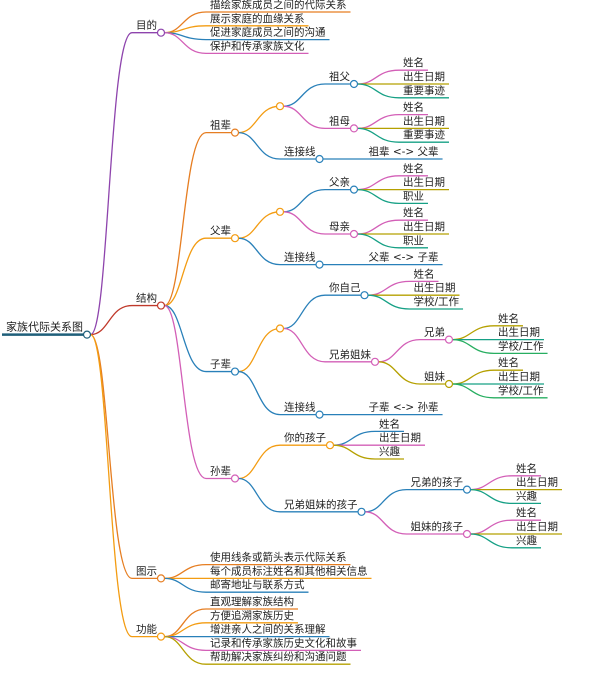  Describe the element at coordinates (289, 570) in the screenshot. I see `leaf-label: 每个成员标注姓名和其他相关信息` at that location.